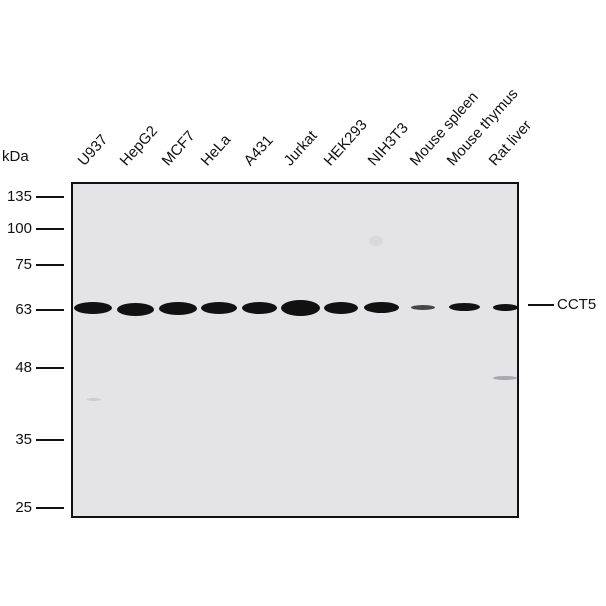 Image resolution: width=606 pixels, height=606 pixels. I want to click on marker-35: 35, so click(35, 440).